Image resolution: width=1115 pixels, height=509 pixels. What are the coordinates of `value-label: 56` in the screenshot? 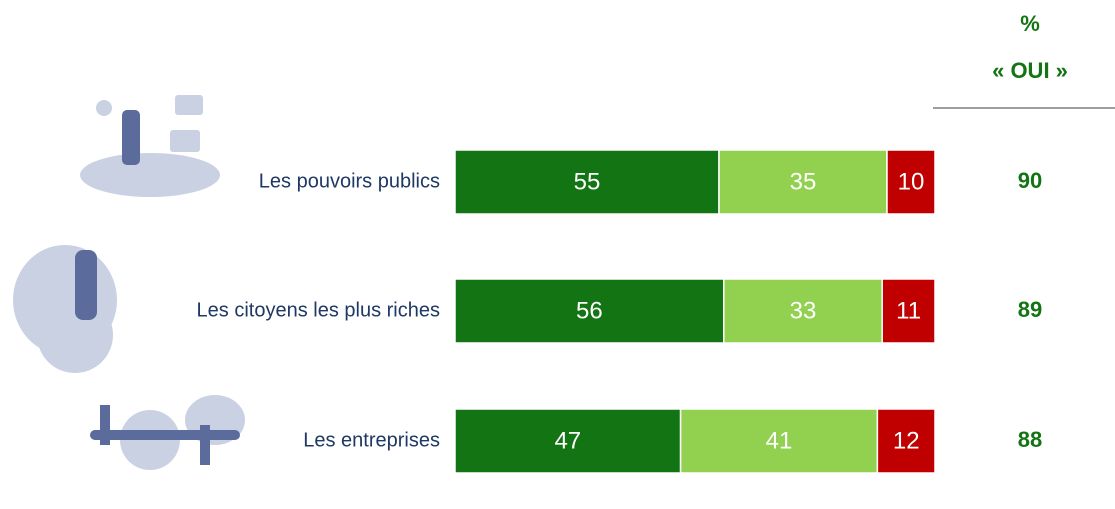 It's located at (589, 310).